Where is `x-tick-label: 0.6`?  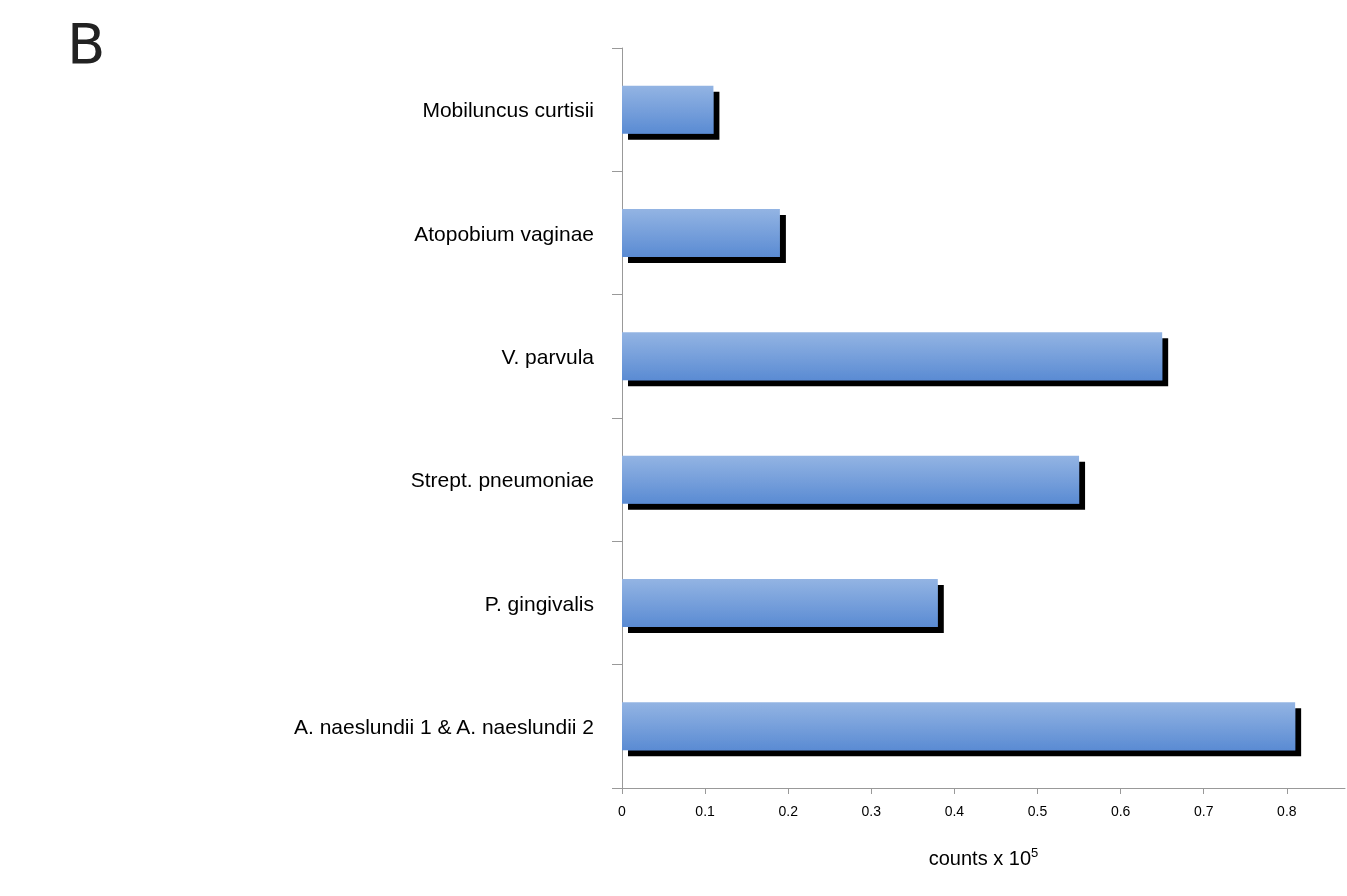
x-tick-label: 0.6 is located at coordinates (1120, 811).